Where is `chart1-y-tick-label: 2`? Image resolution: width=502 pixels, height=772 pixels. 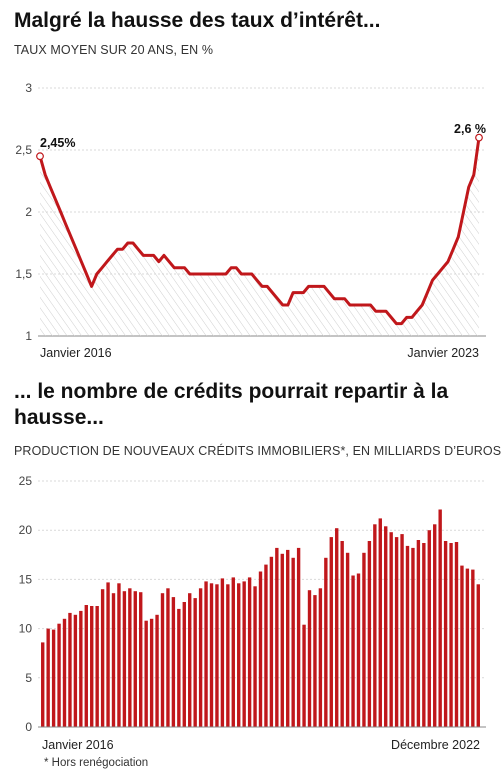 chart1-y-tick-label: 2 is located at coordinates (28, 212).